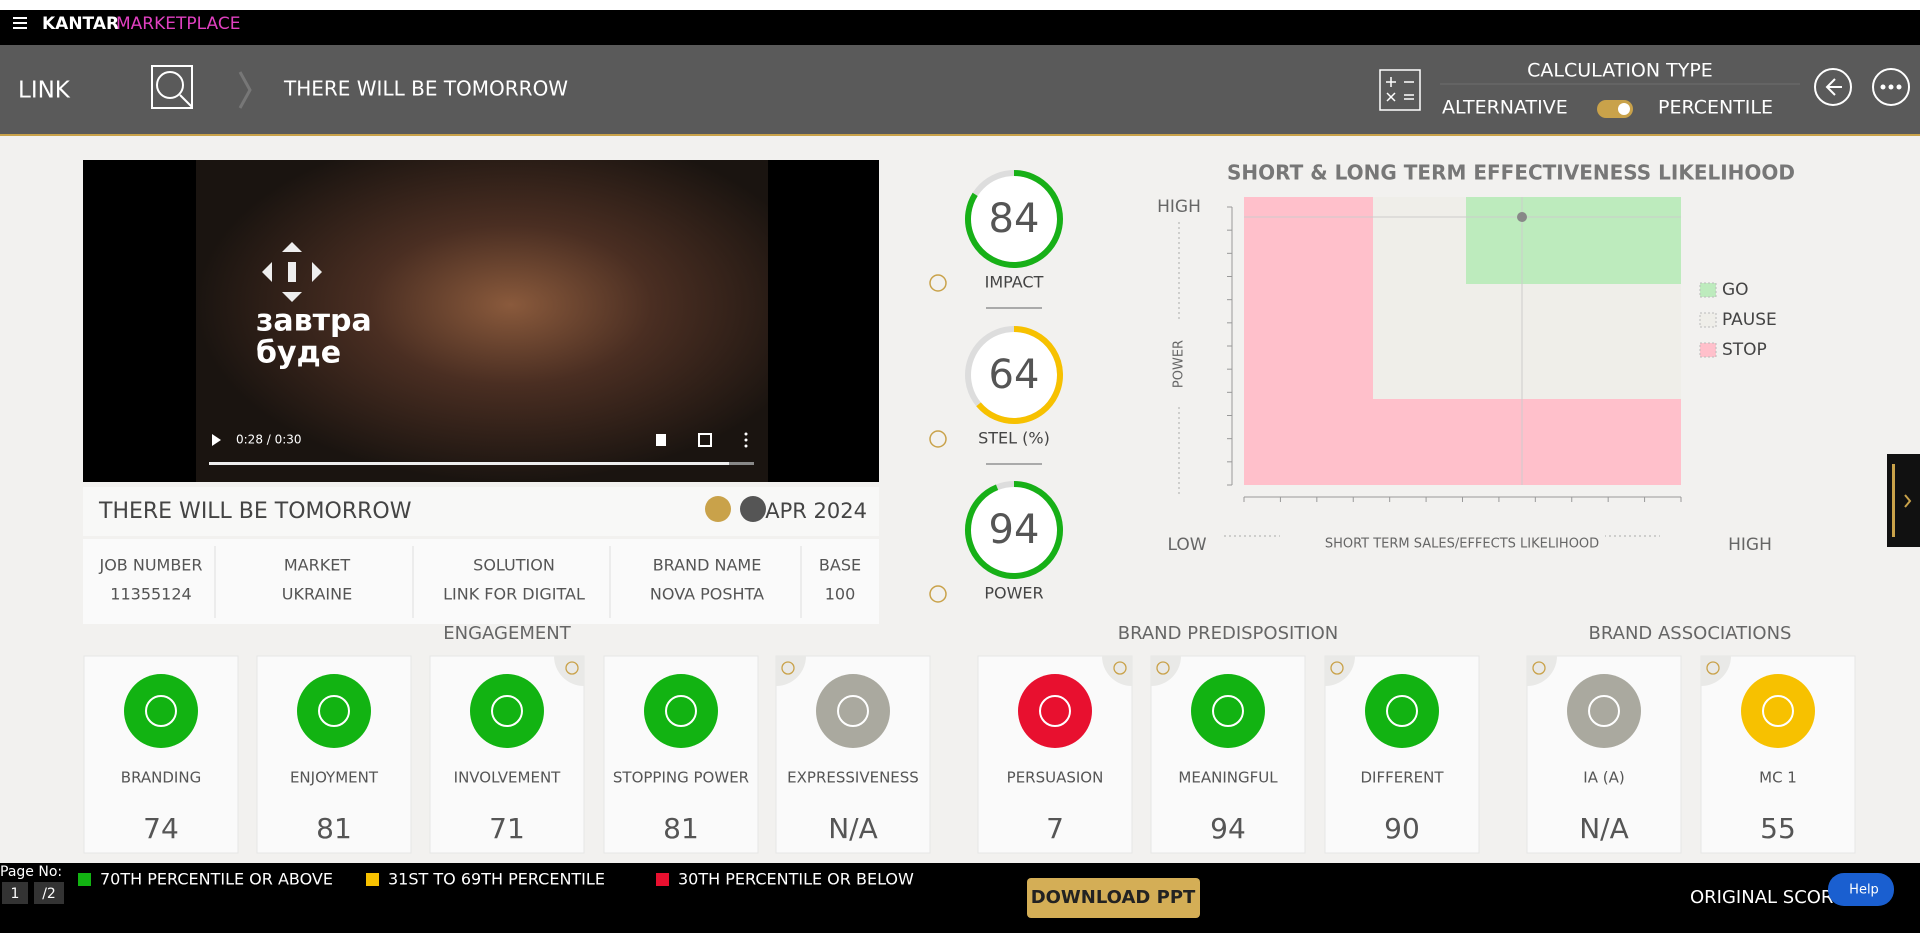 The width and height of the screenshot is (1920, 946). Describe the element at coordinates (20, 23) in the screenshot. I see `menu-icon` at that location.